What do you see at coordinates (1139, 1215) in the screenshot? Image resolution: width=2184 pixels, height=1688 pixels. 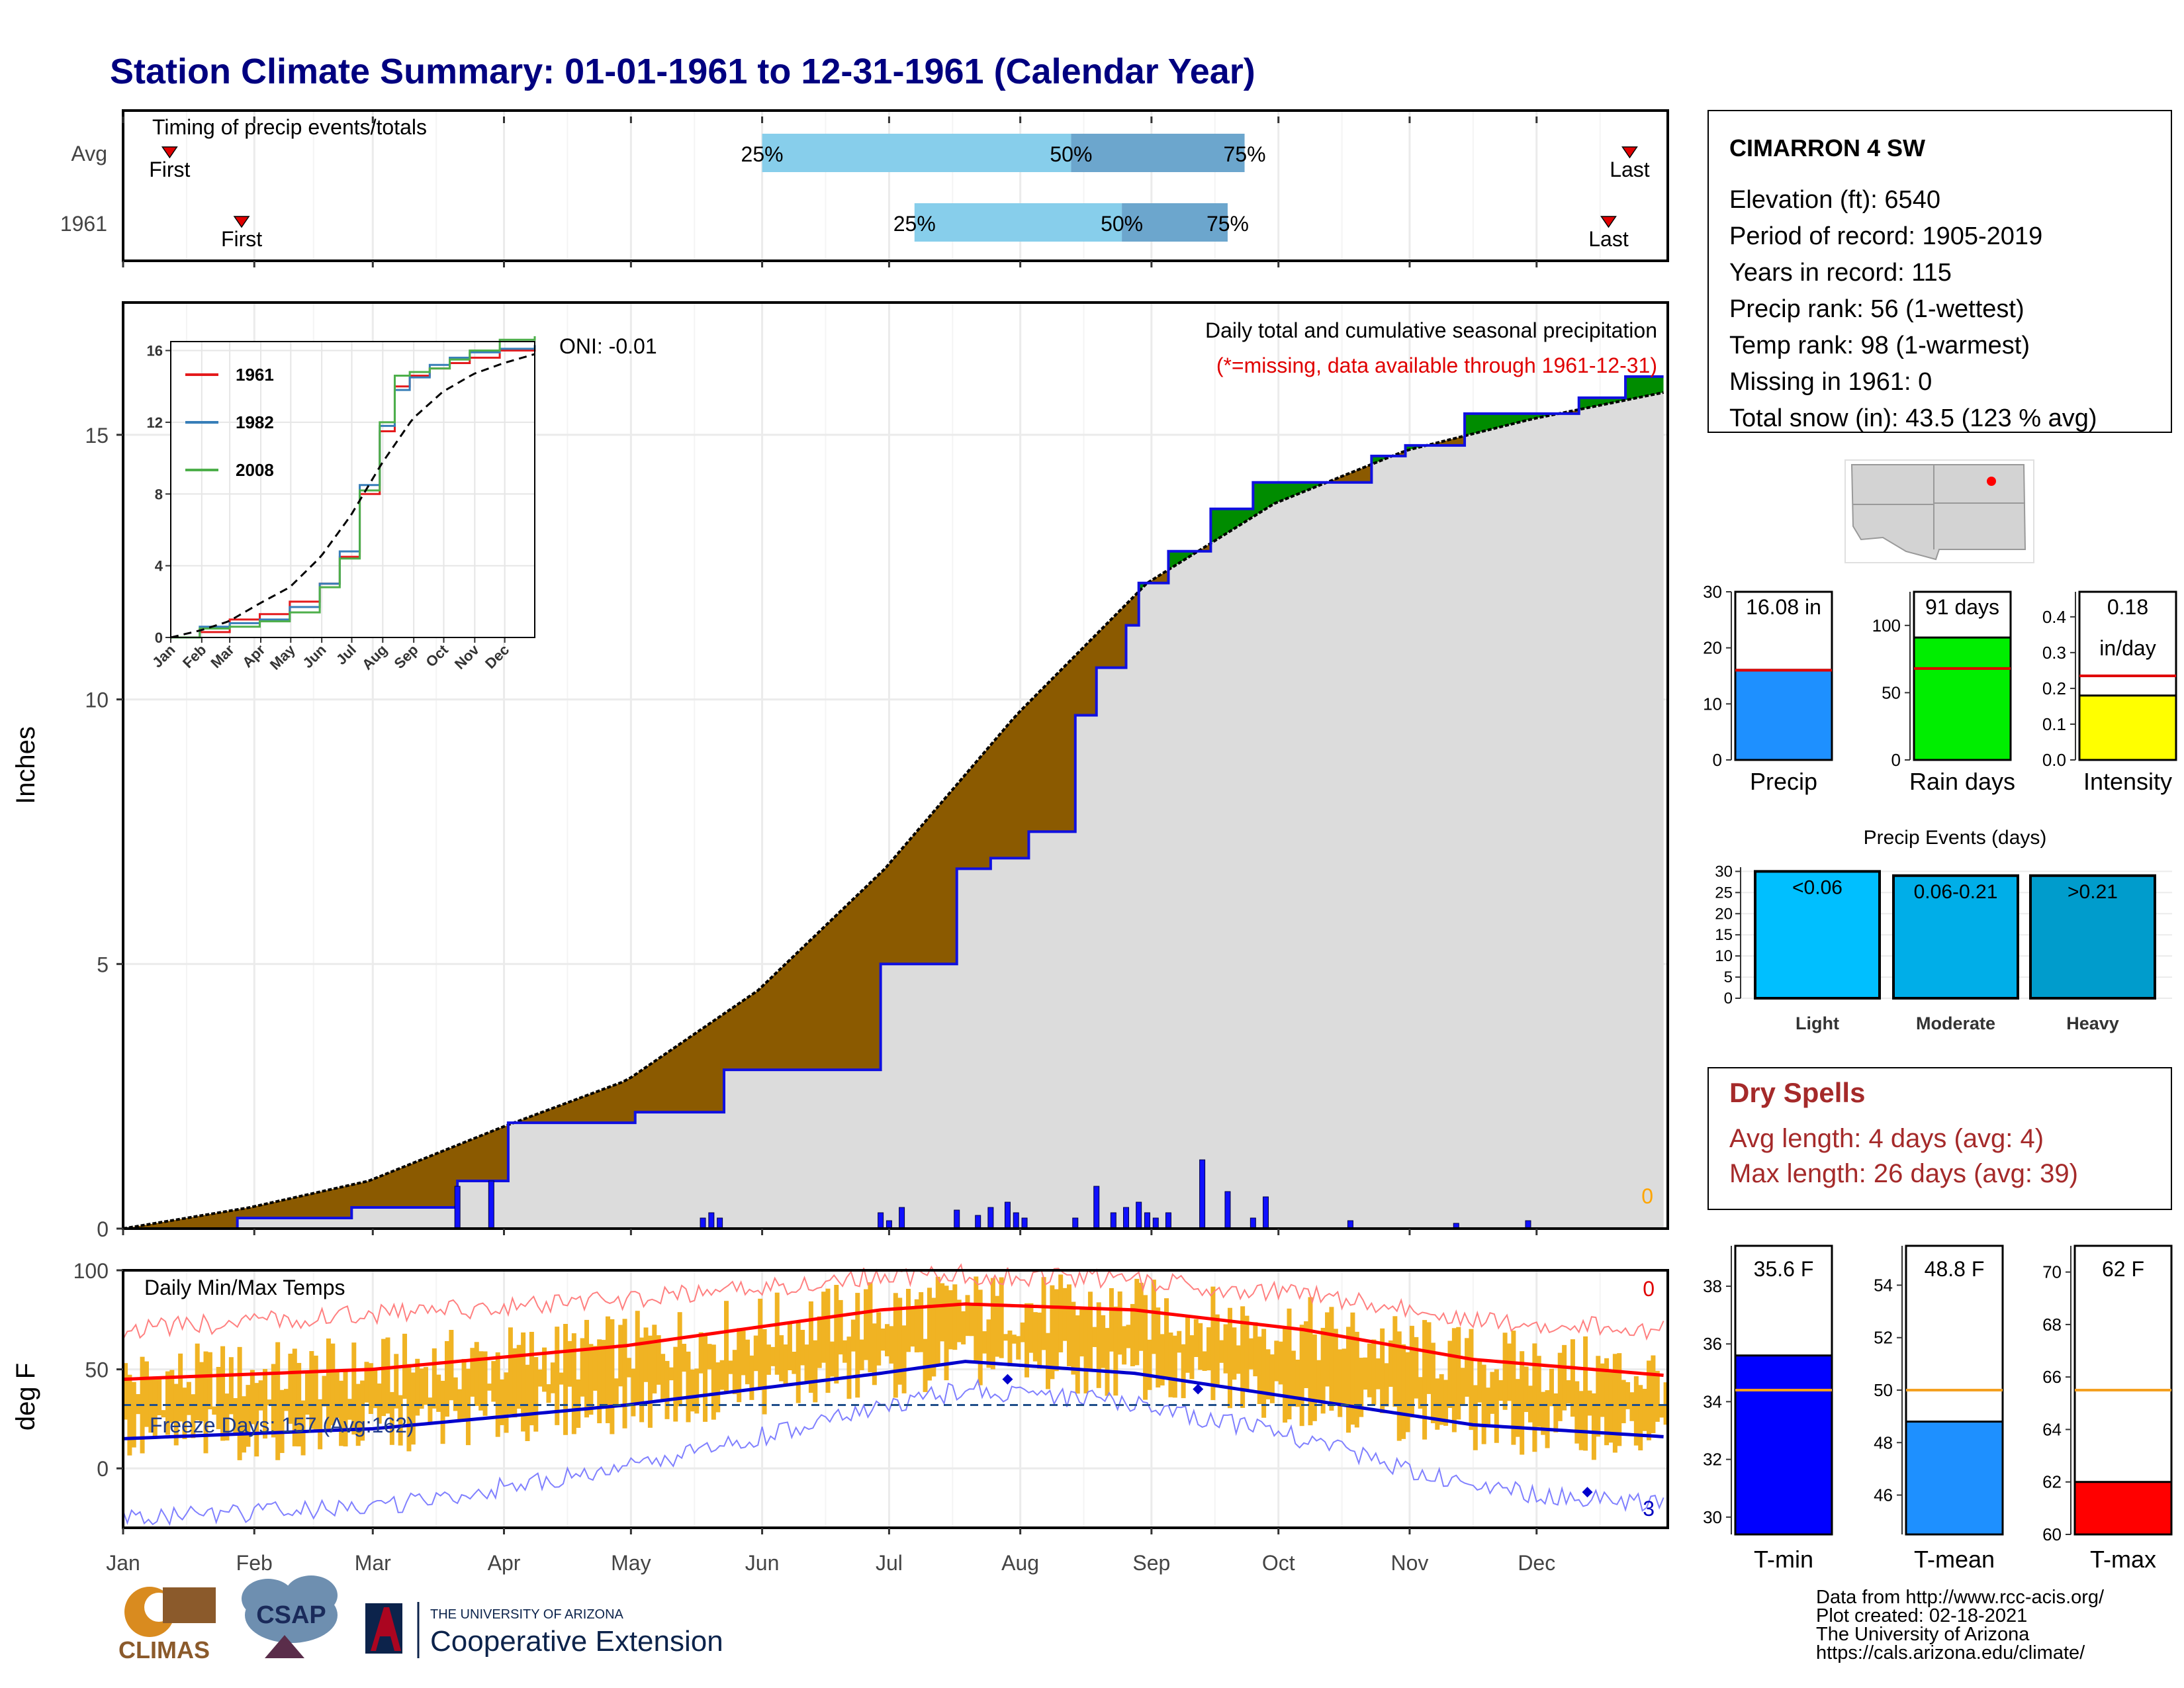 I see `daily-precip-bar` at bounding box center [1139, 1215].